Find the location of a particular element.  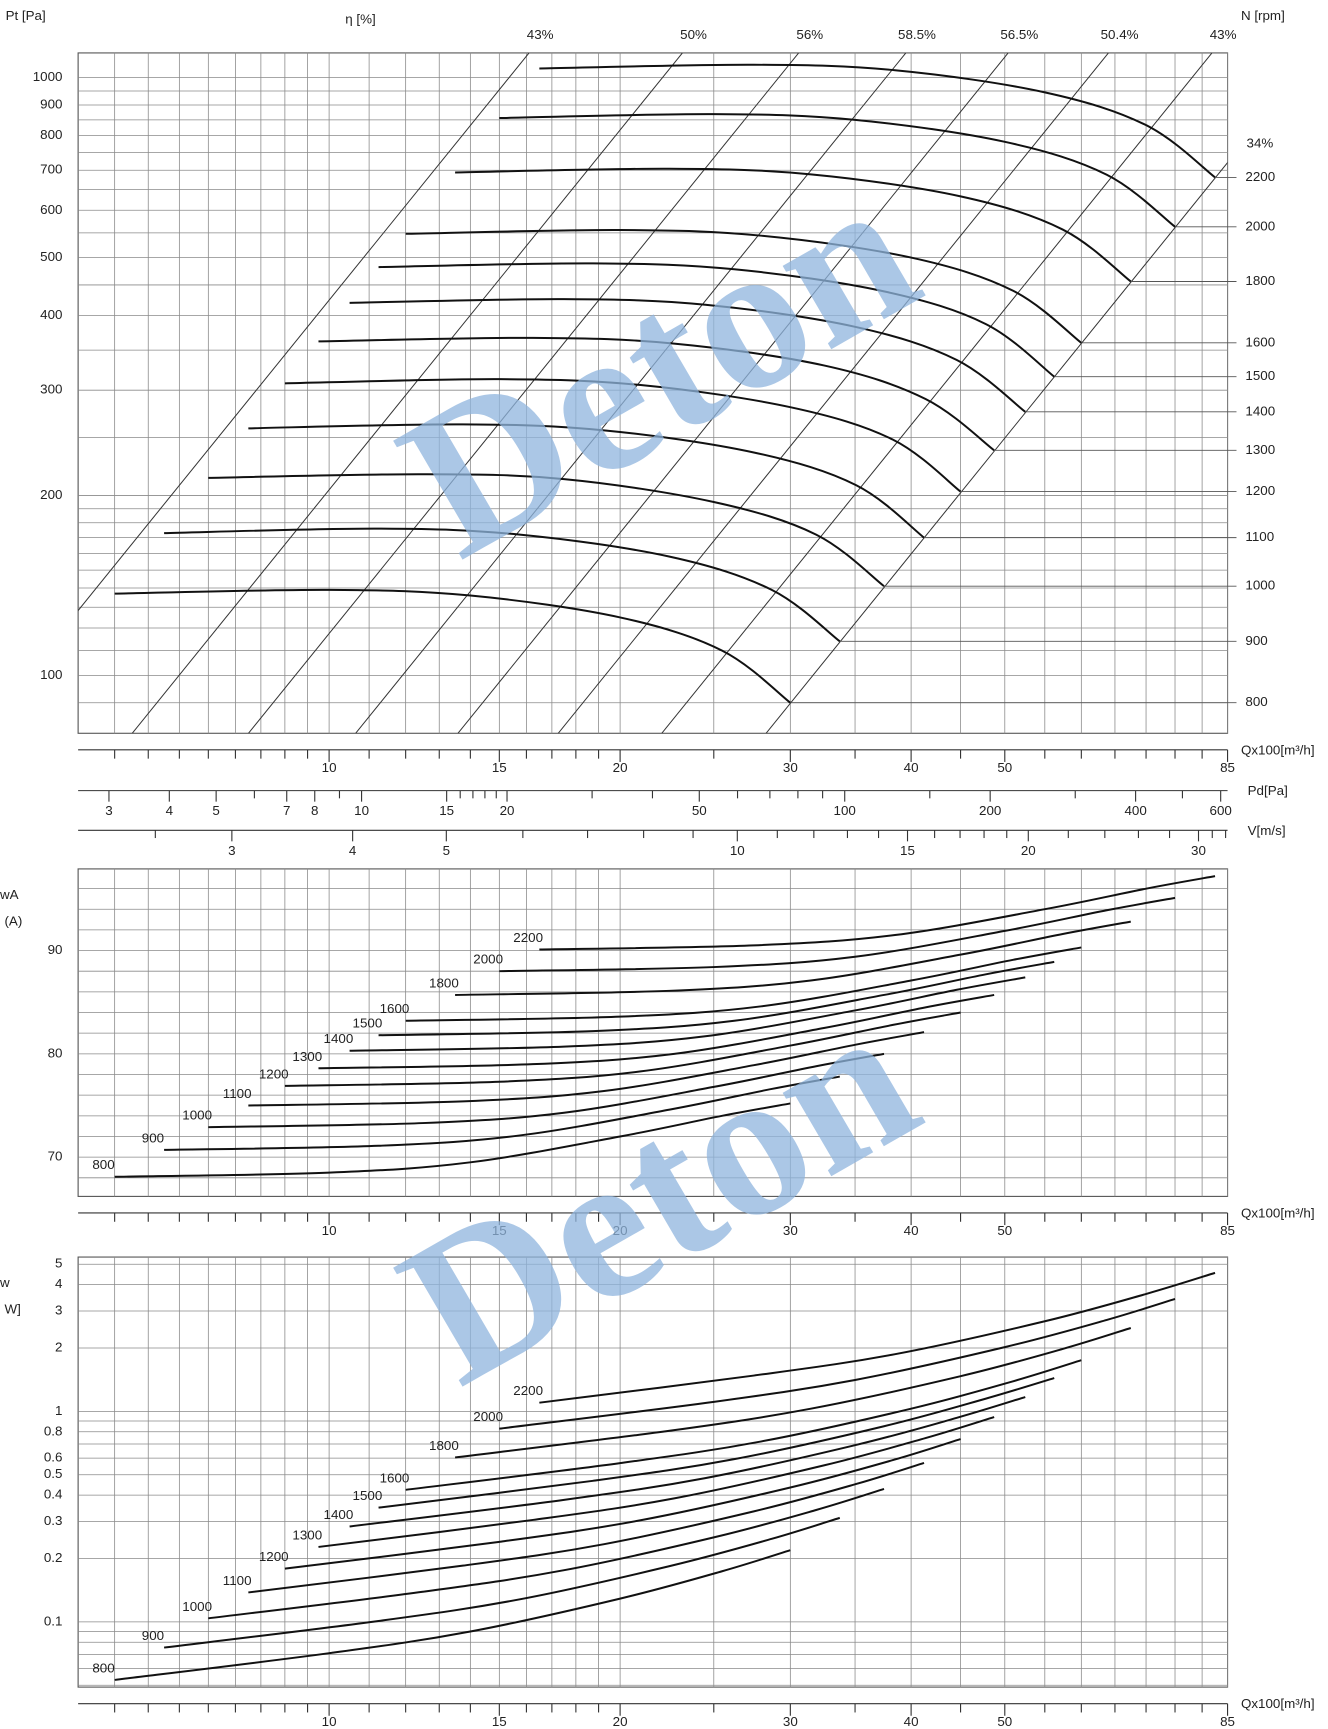

y-tick-label: 300 is located at coordinates (51, 389).